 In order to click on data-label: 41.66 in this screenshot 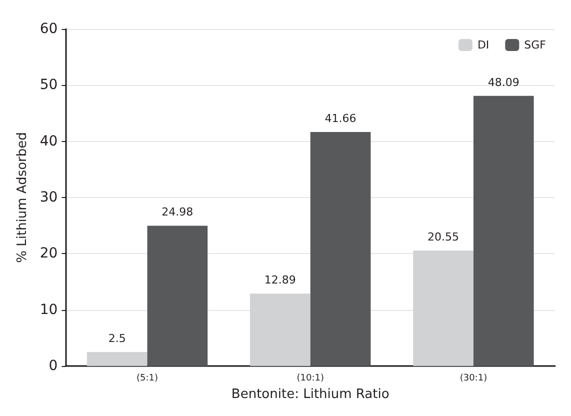, I will do `click(340, 119)`.